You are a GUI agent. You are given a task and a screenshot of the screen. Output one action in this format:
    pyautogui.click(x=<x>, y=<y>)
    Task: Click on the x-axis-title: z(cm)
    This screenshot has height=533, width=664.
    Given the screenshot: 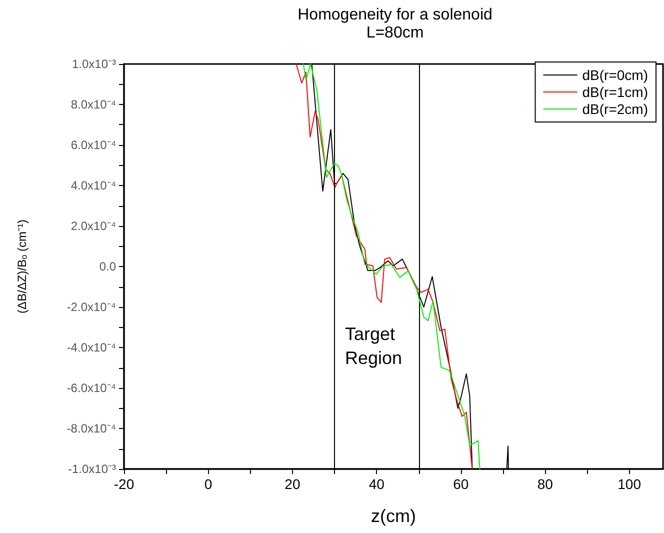 What is the action you would take?
    pyautogui.click(x=393, y=516)
    